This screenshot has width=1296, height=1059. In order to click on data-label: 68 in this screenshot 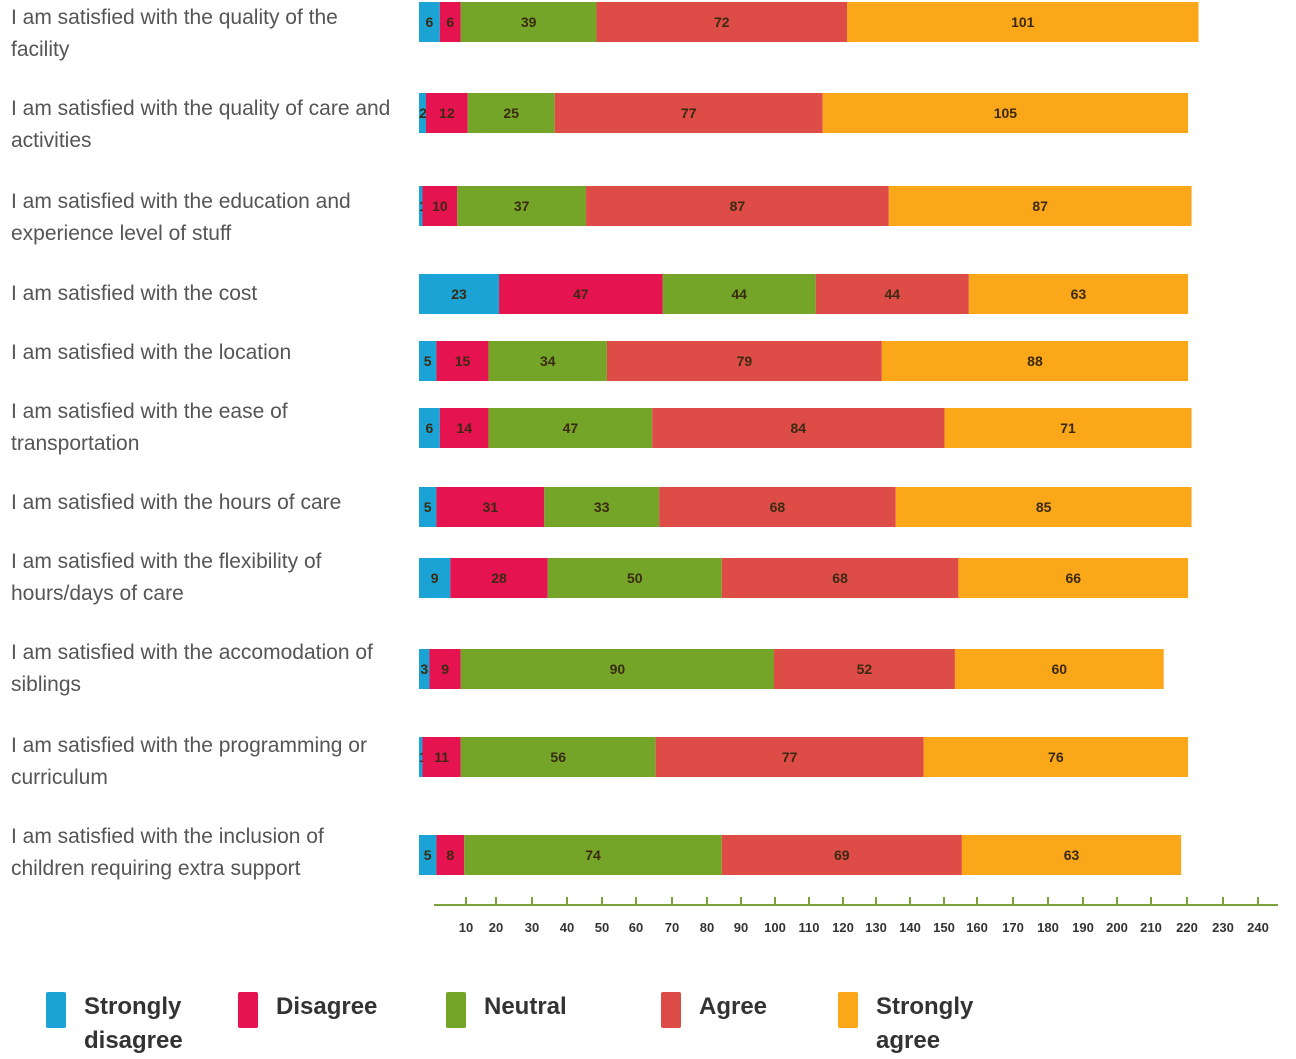, I will do `click(778, 507)`.